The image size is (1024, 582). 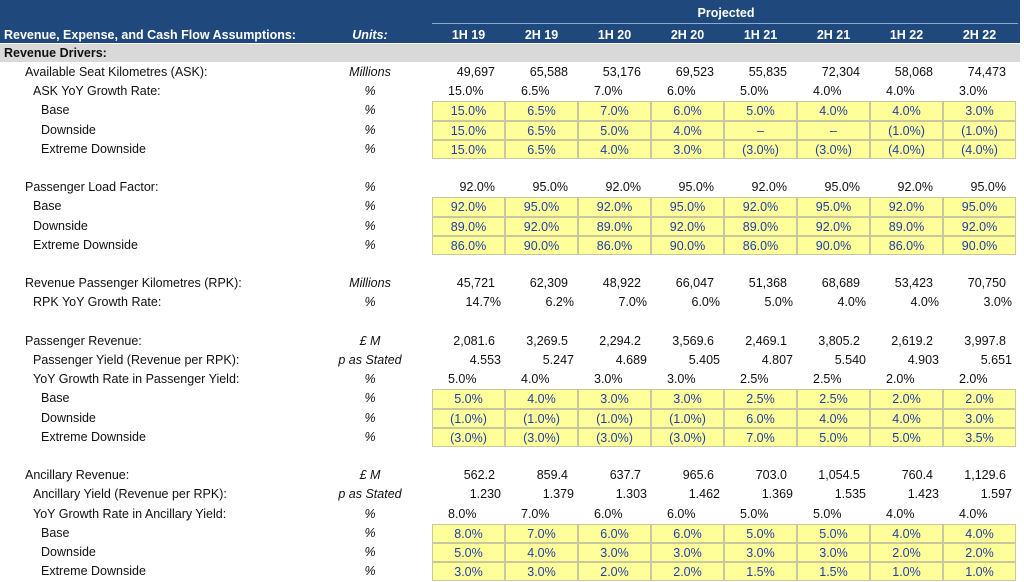 I want to click on value-cell: 51,368, so click(x=767, y=283).